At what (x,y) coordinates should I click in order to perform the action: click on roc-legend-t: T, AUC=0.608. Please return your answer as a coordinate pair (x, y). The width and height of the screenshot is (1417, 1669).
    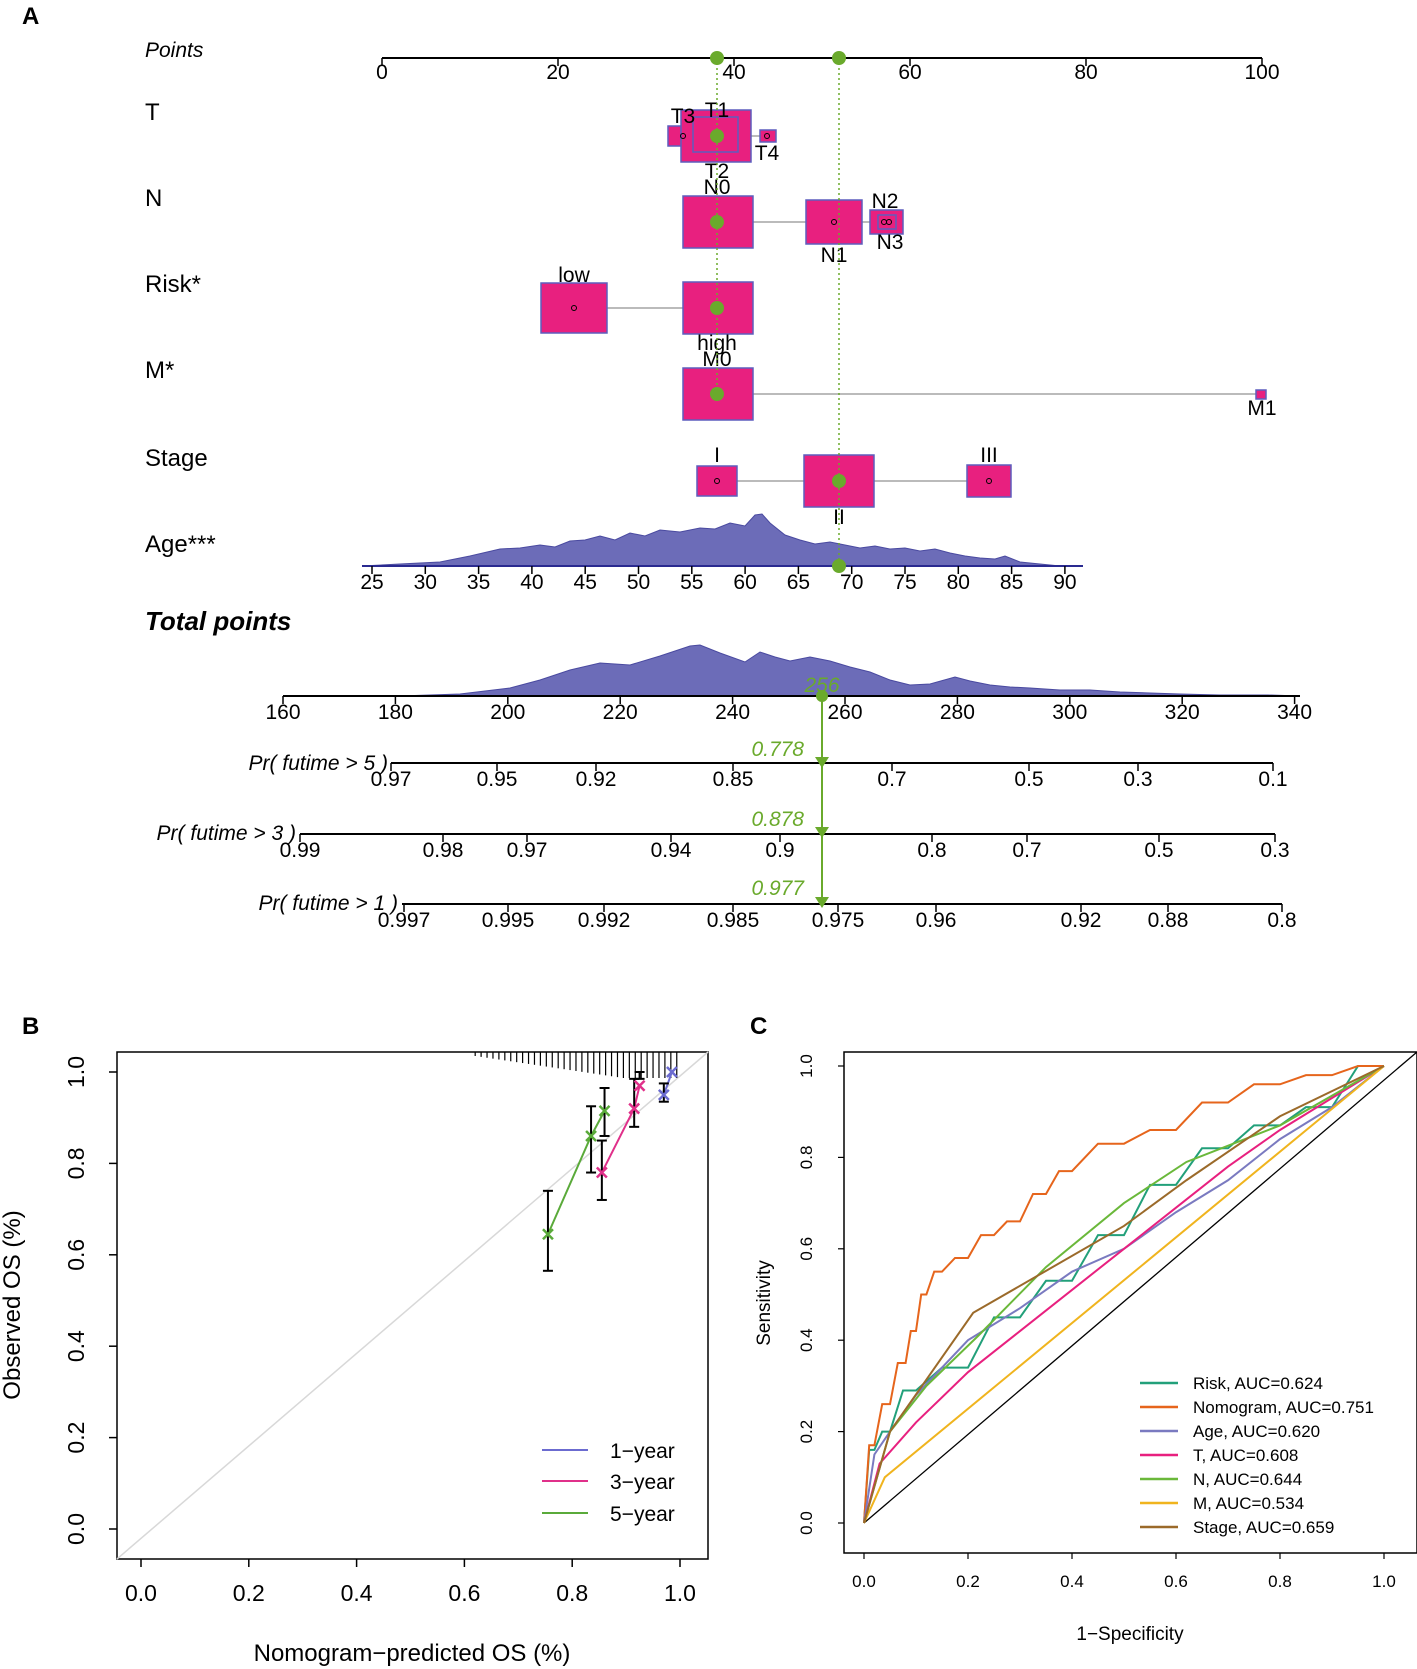
    Looking at the image, I should click on (1245, 1455).